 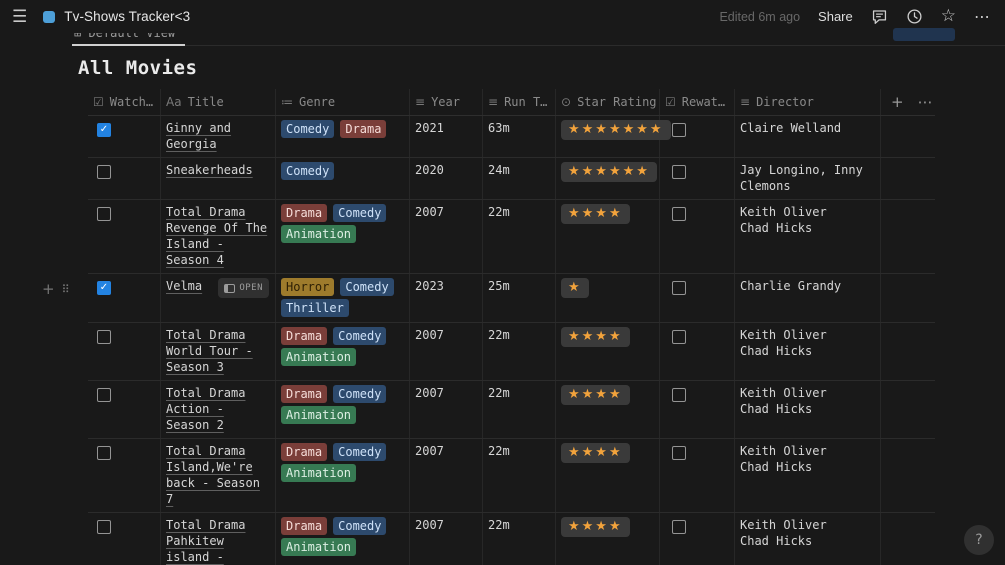 What do you see at coordinates (575, 288) in the screenshot?
I see `star-rating: ★` at bounding box center [575, 288].